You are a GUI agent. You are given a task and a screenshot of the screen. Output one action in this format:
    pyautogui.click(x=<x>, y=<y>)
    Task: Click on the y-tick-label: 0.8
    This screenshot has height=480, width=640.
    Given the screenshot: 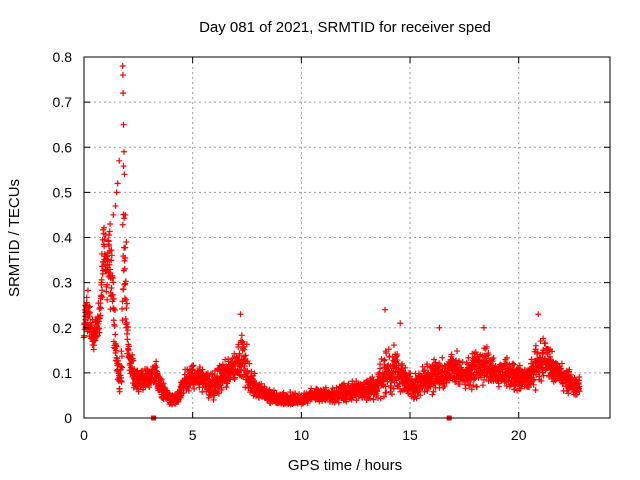 What is the action you would take?
    pyautogui.click(x=63, y=57)
    